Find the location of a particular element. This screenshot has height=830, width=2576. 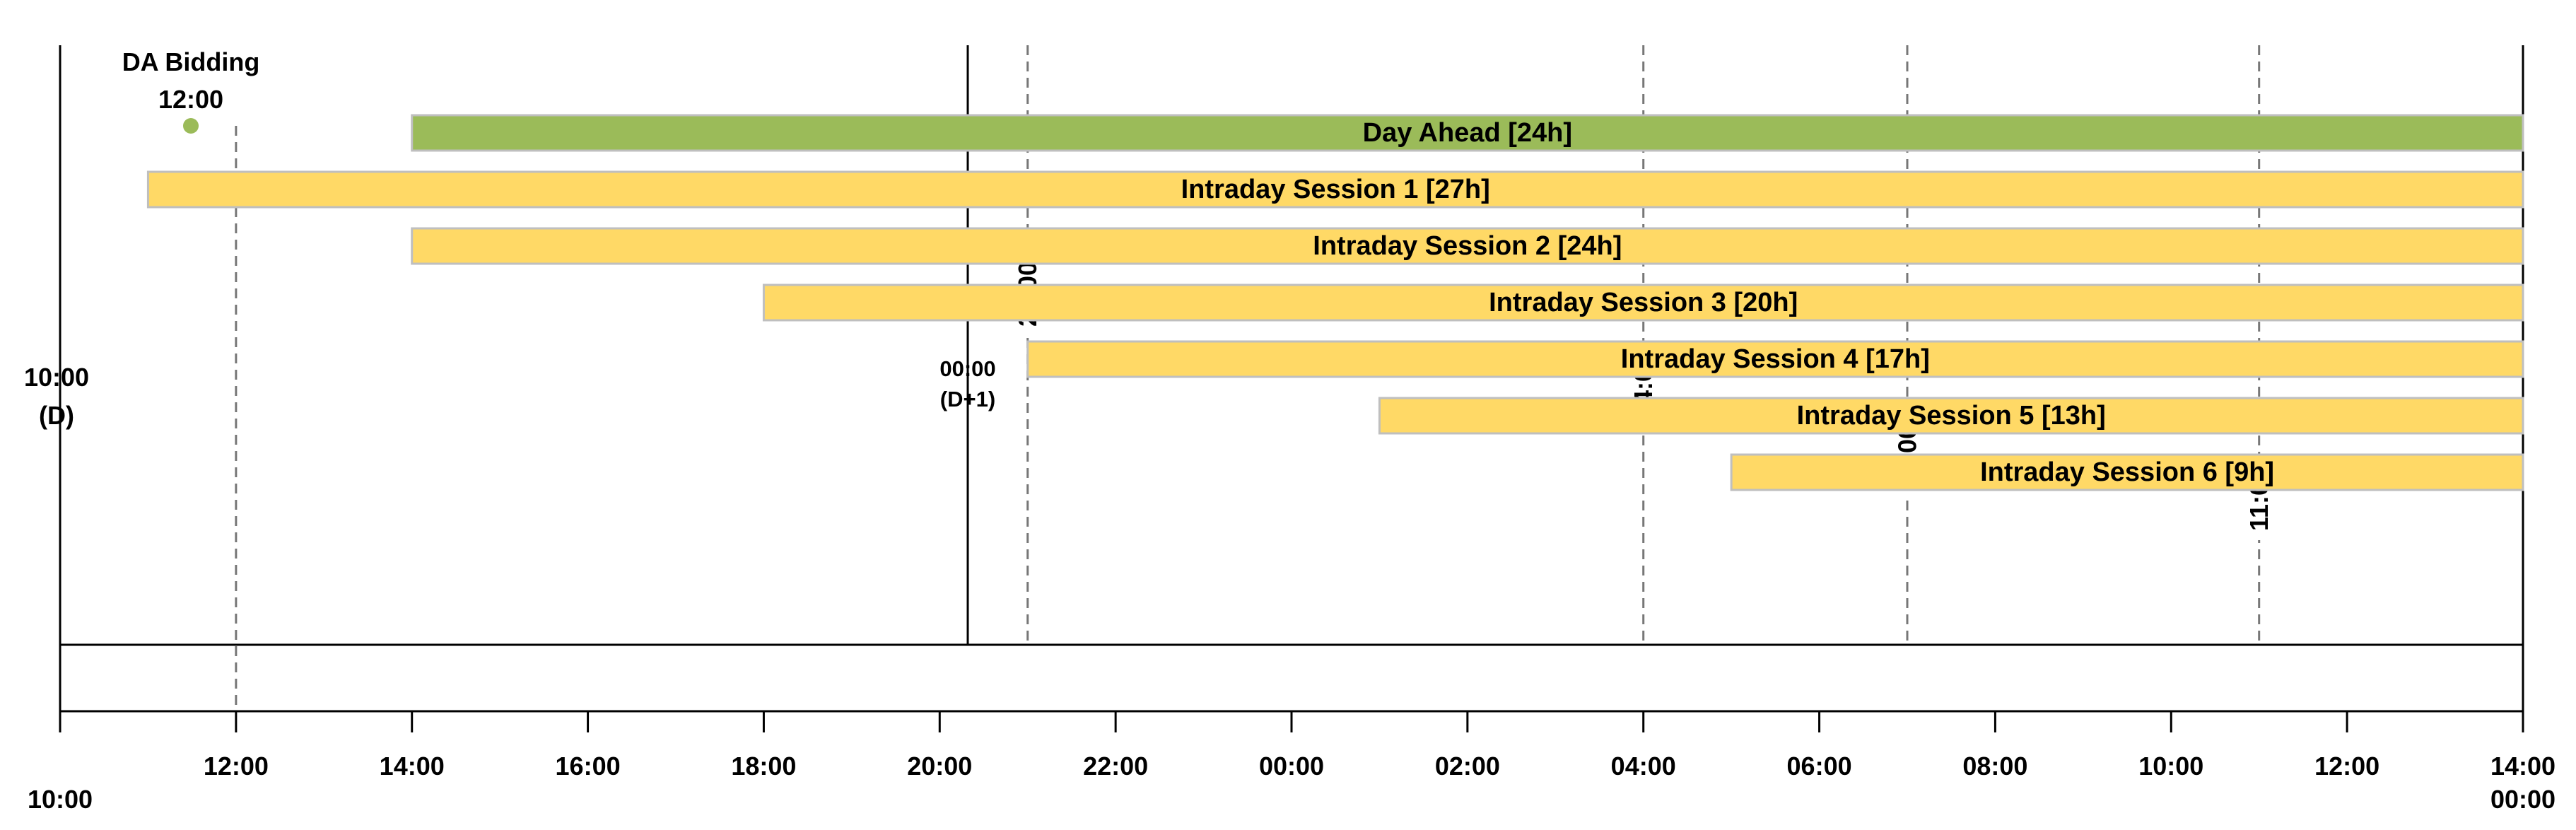

midnight-time-label: 00:00 is located at coordinates (967, 368).